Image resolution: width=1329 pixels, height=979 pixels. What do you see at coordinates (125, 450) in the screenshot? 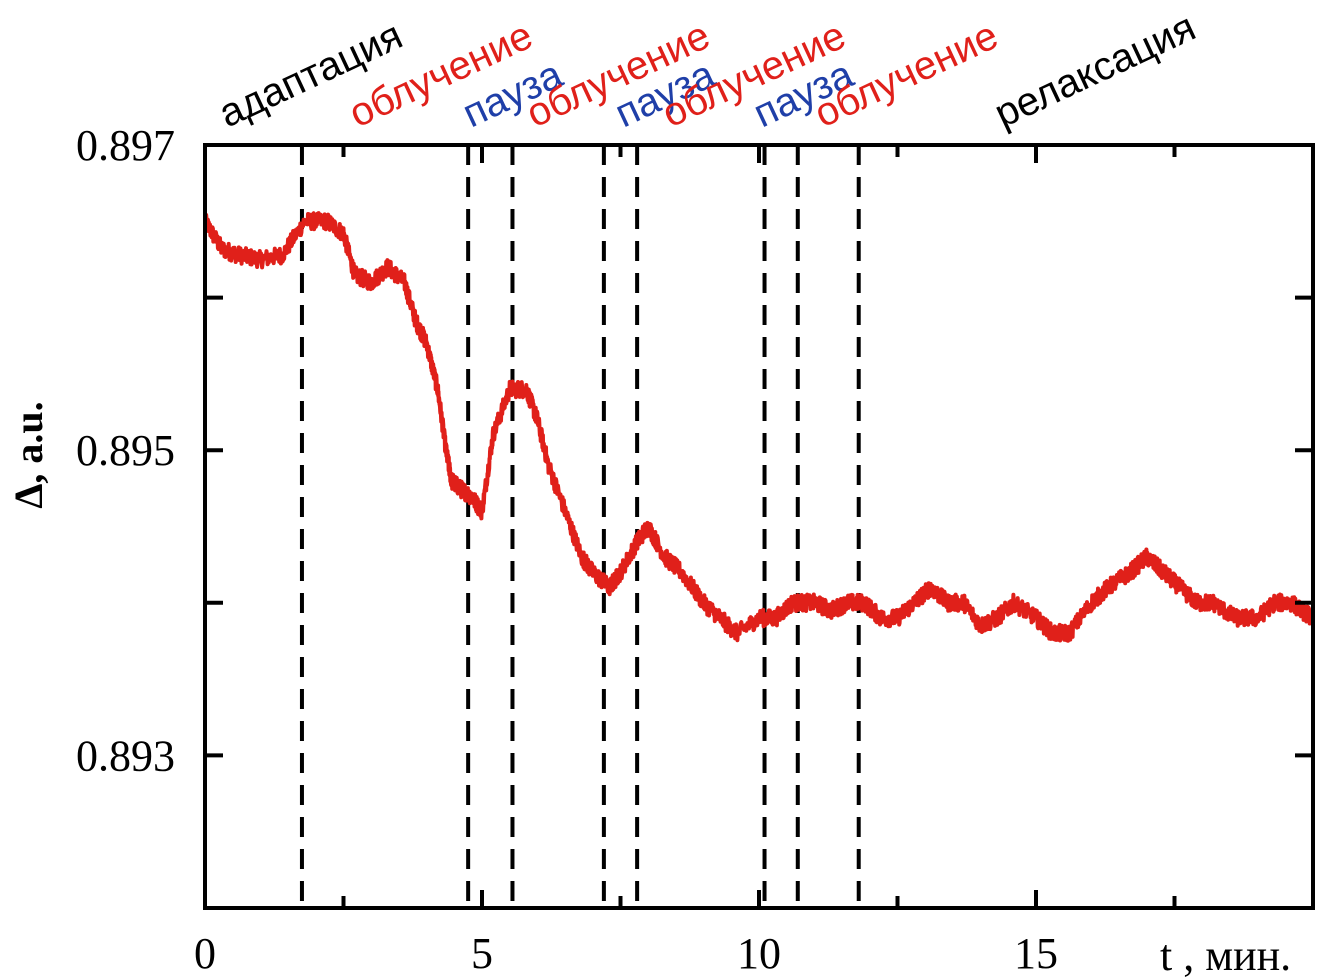
I see `y-tick-label: 0.895` at bounding box center [125, 450].